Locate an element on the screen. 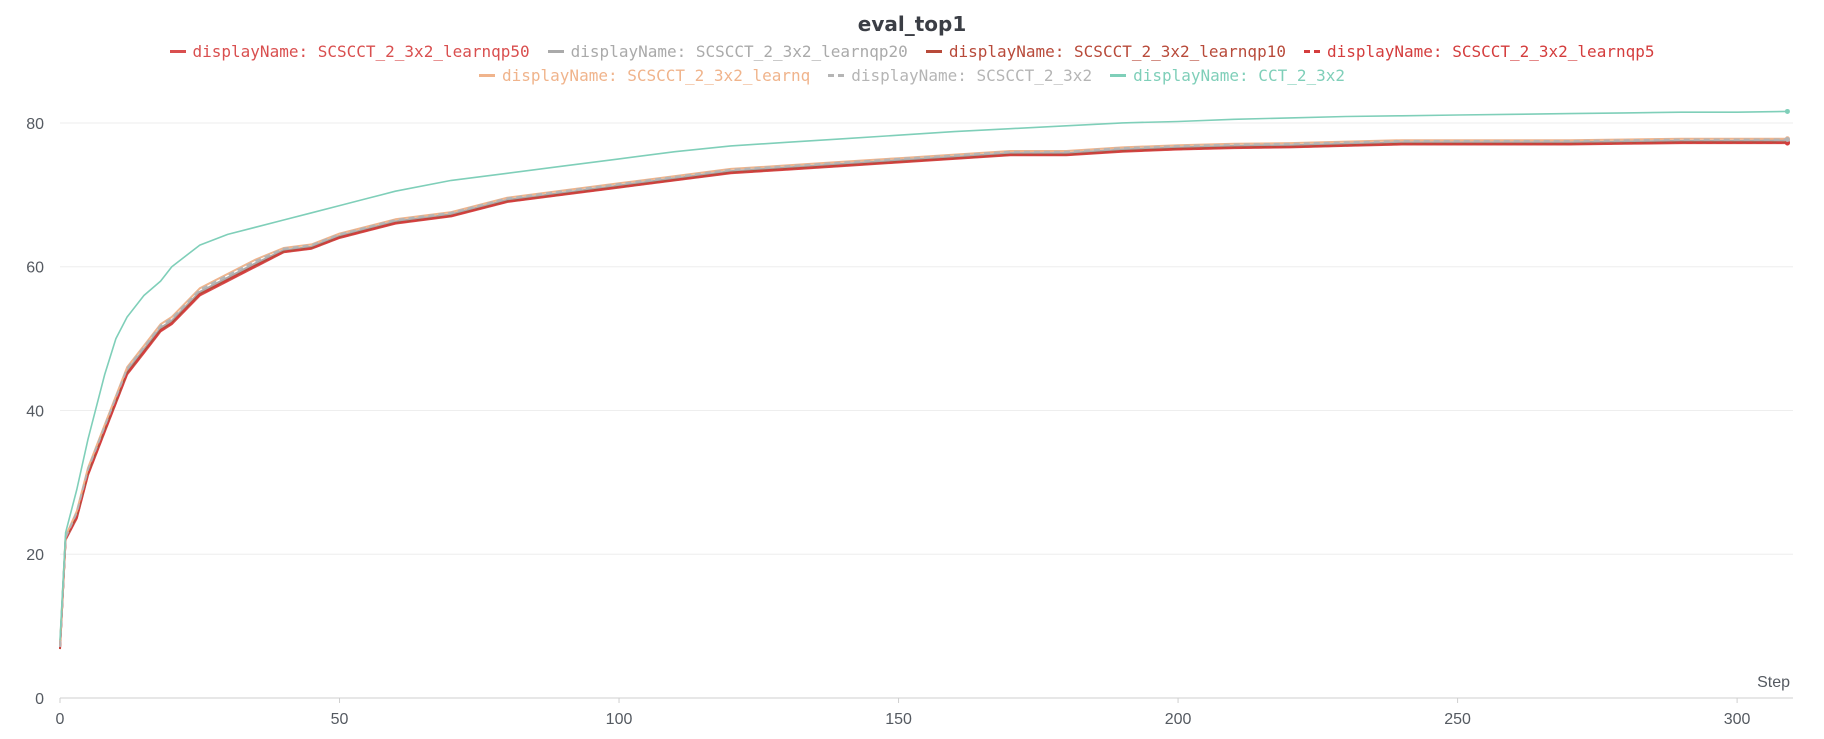 Image resolution: width=1824 pixels, height=739 pixels. legend-item: displayName: SCSCCT_2_3x2_learnqp50 is located at coordinates (349, 51).